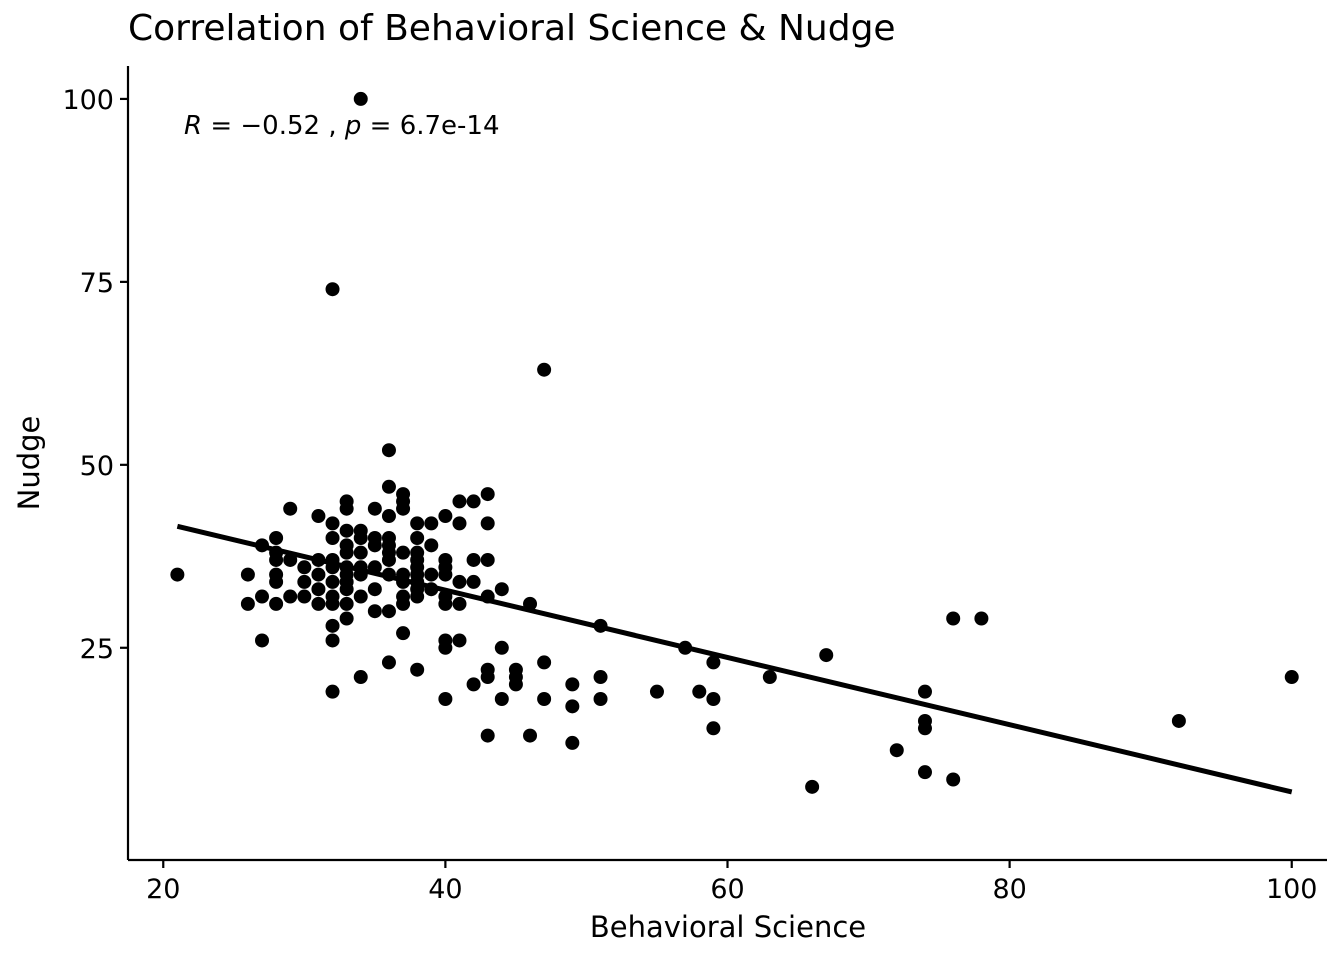 The height and width of the screenshot is (960, 1344). I want to click on y-axis-title: Nudge, so click(29, 463).